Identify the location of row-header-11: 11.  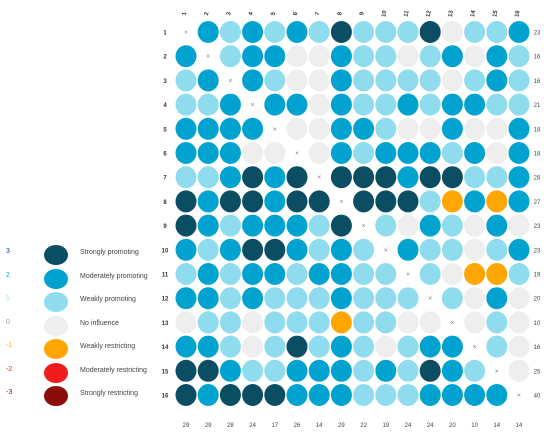
(165, 276).